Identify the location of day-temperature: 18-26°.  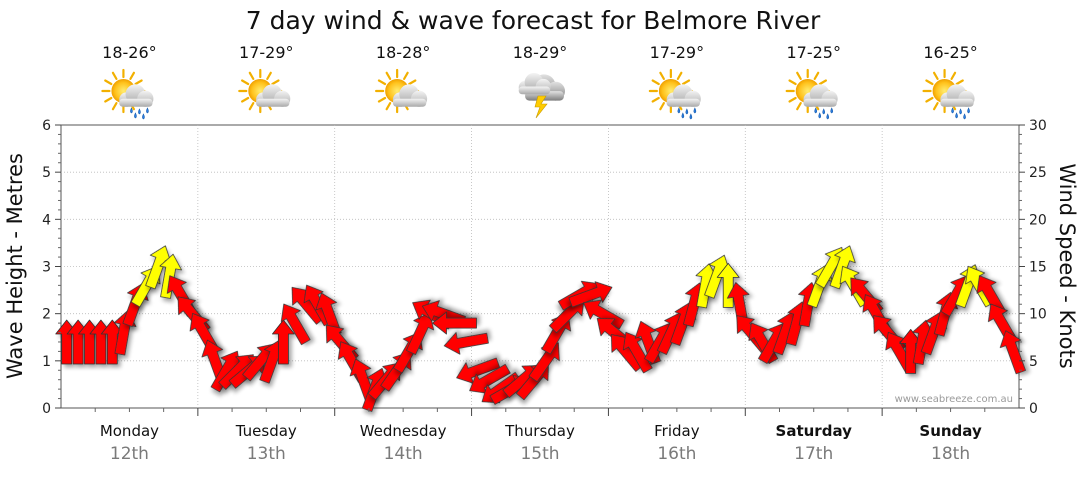
(129, 52).